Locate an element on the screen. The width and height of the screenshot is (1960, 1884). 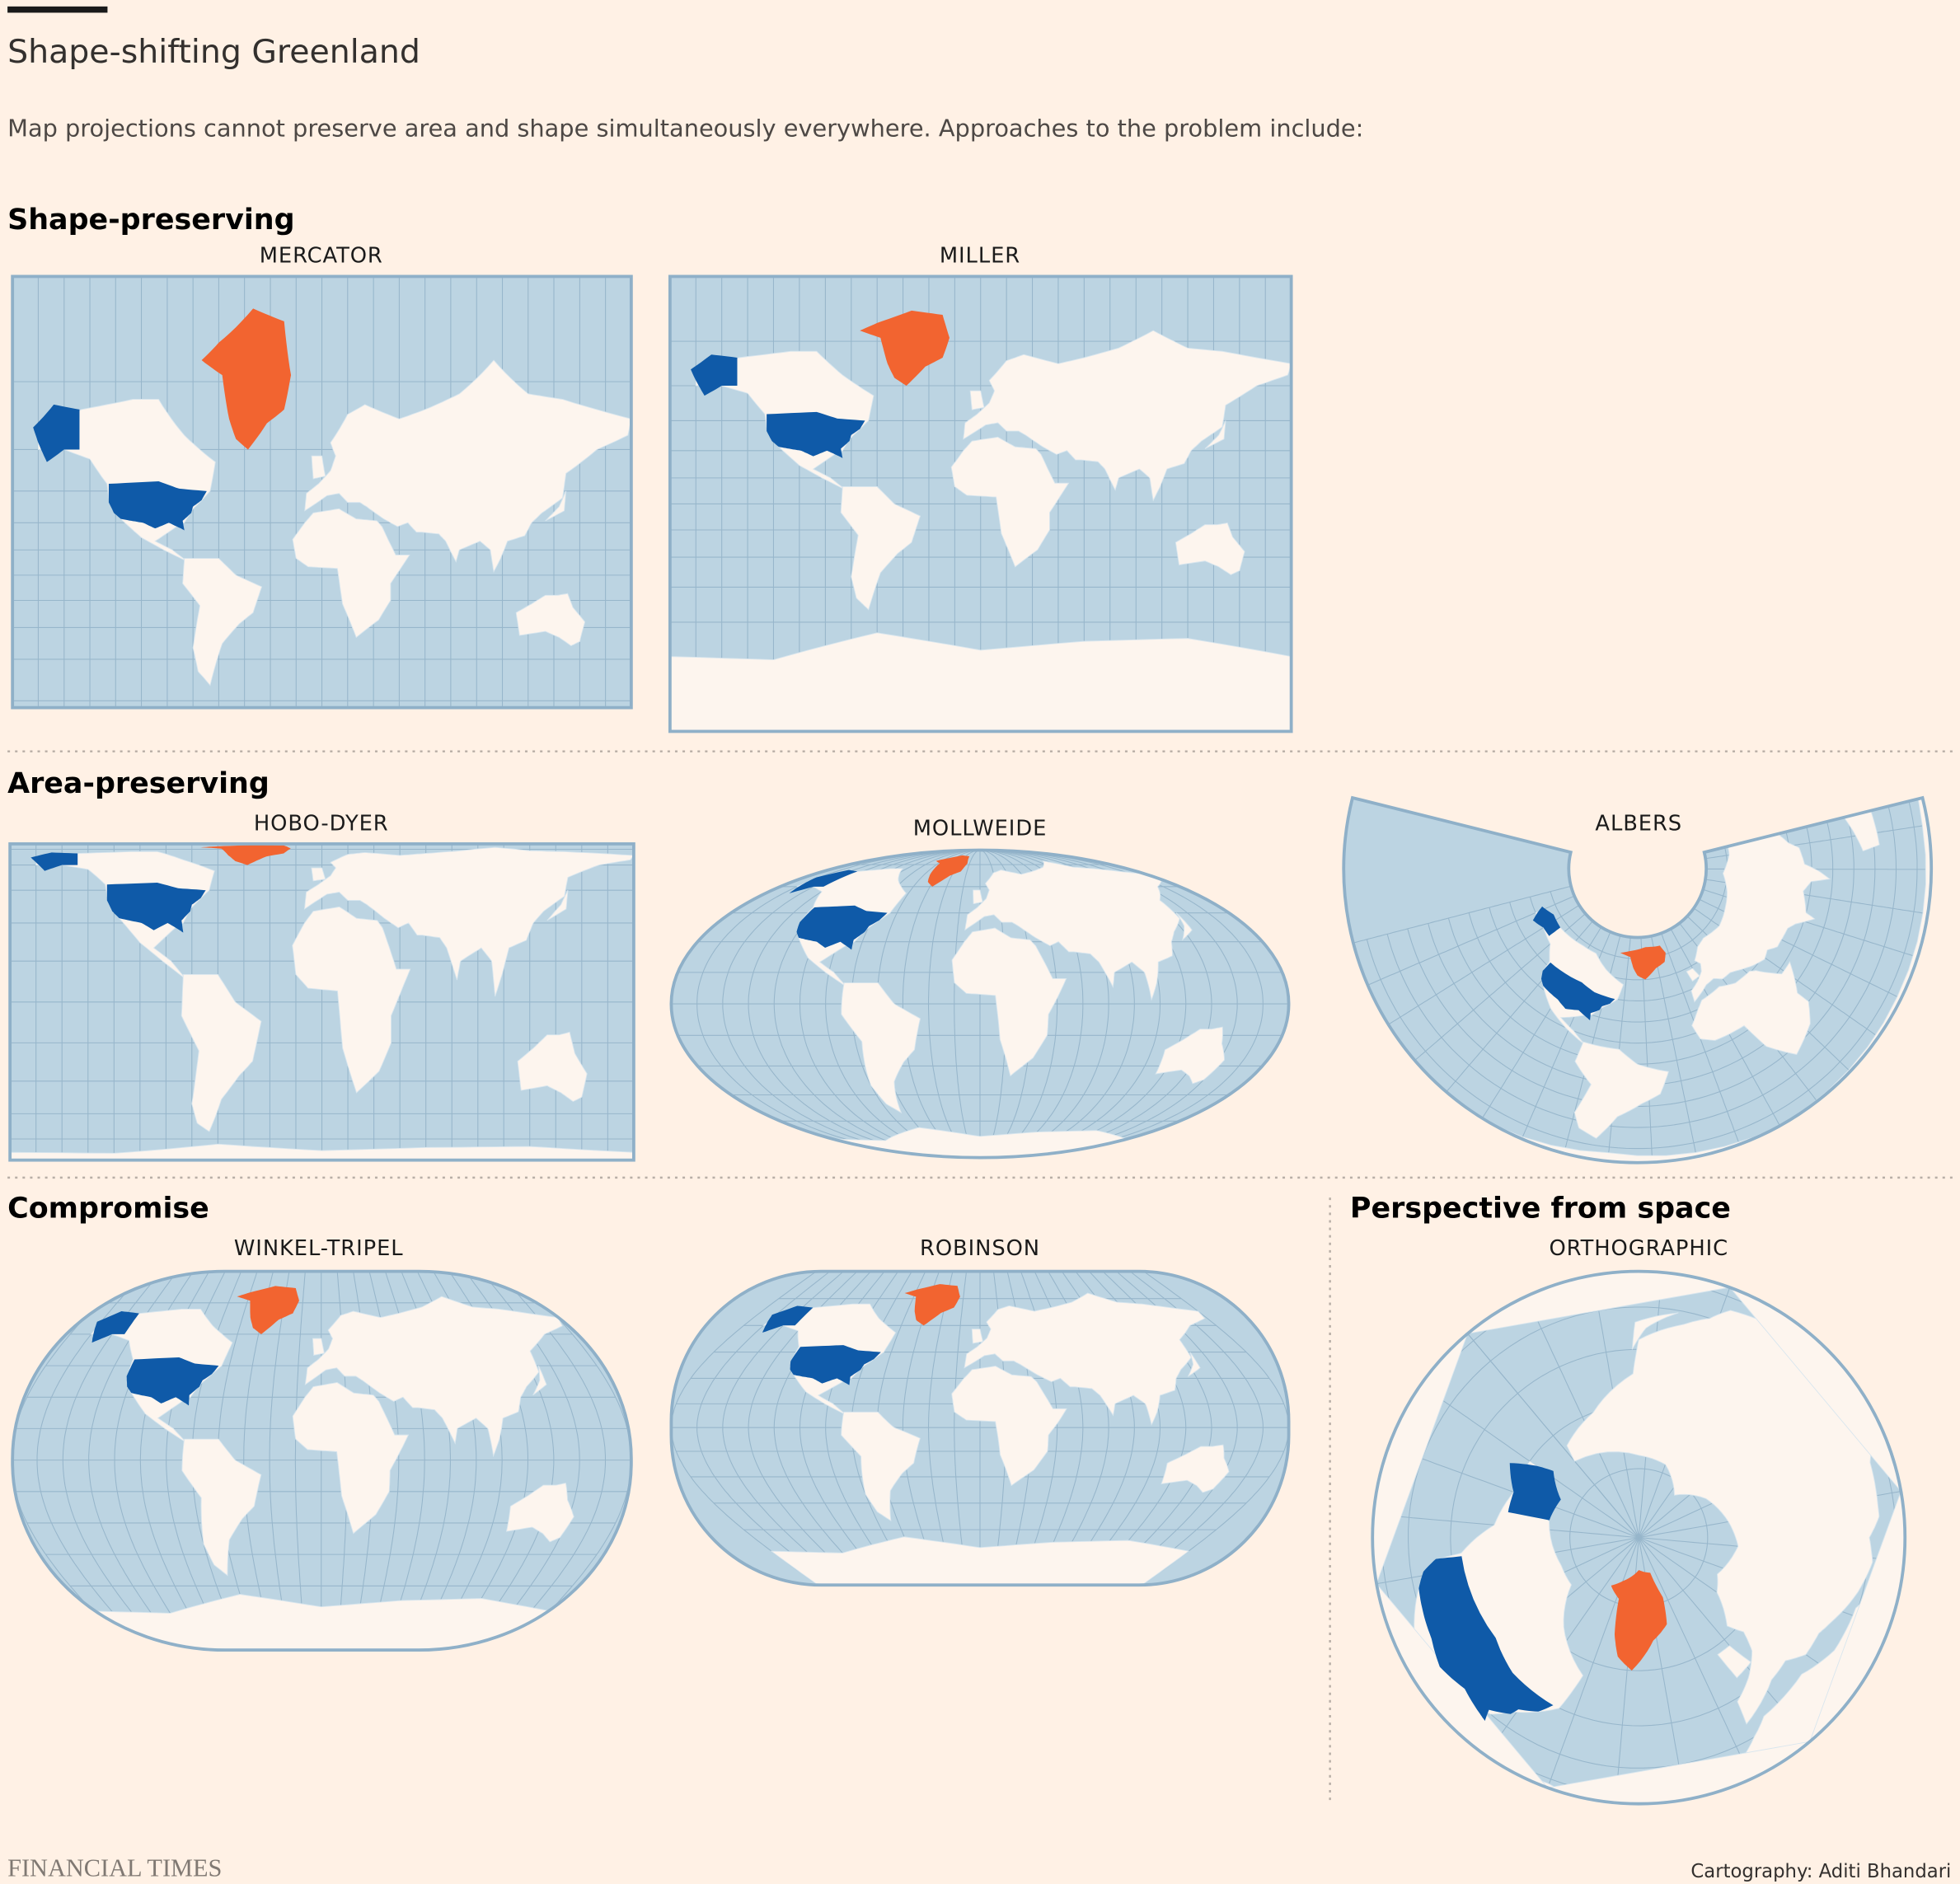
map-label: ALBERS is located at coordinates (1639, 823).